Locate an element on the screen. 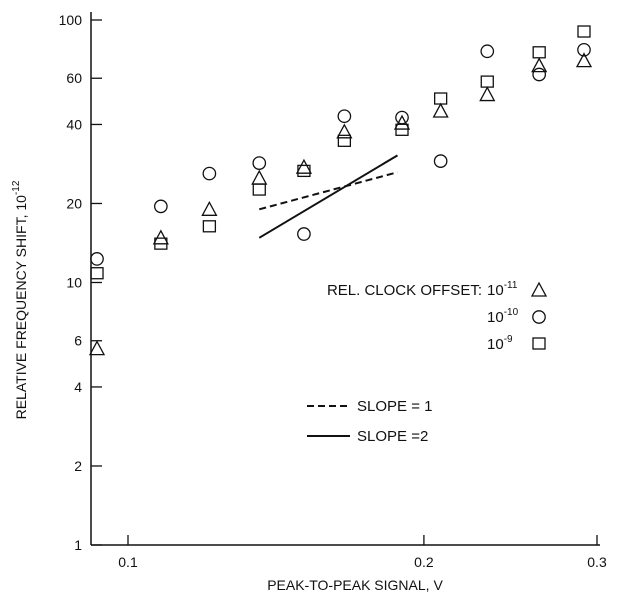  legend-exponent: -9 is located at coordinates (508, 339).